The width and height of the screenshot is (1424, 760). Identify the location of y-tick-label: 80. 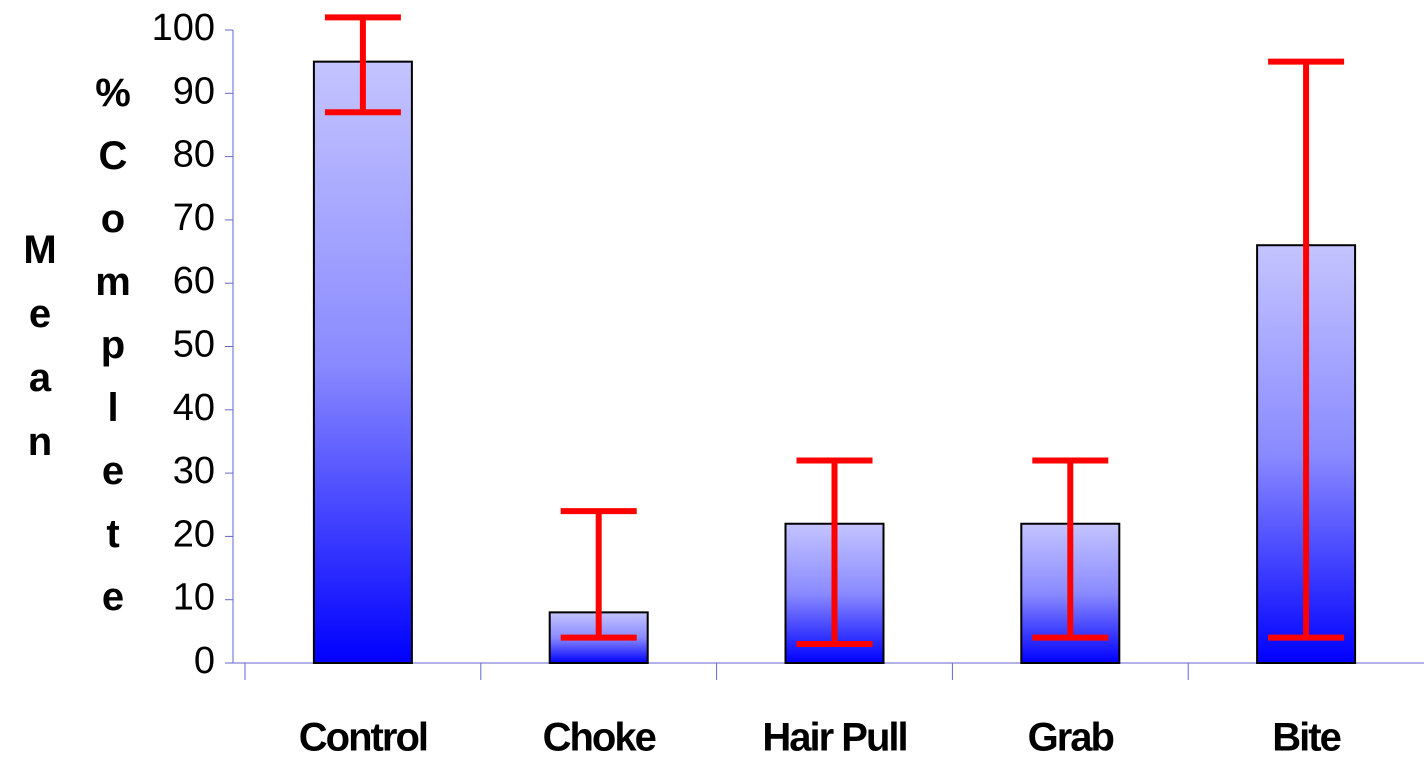
(194, 155).